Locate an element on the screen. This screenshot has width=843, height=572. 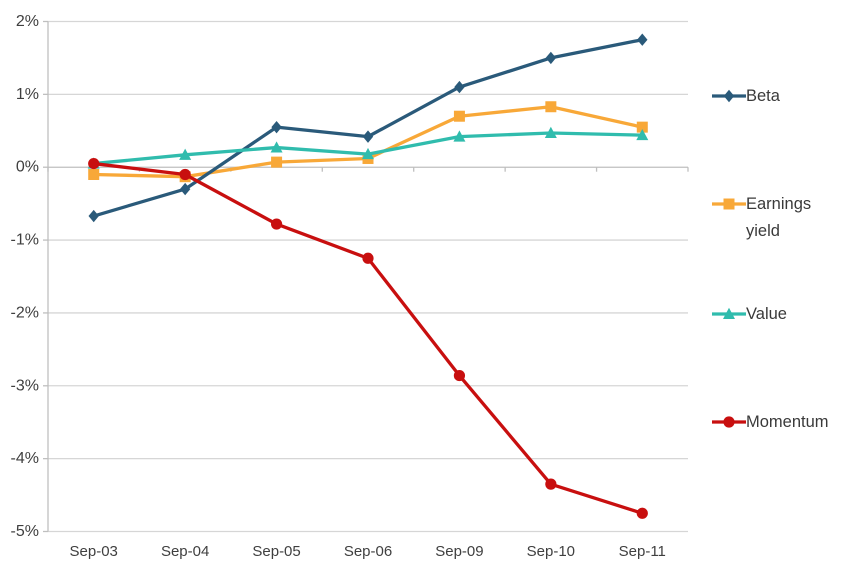
y-tick-label--4%: -4% is located at coordinates (25, 458).